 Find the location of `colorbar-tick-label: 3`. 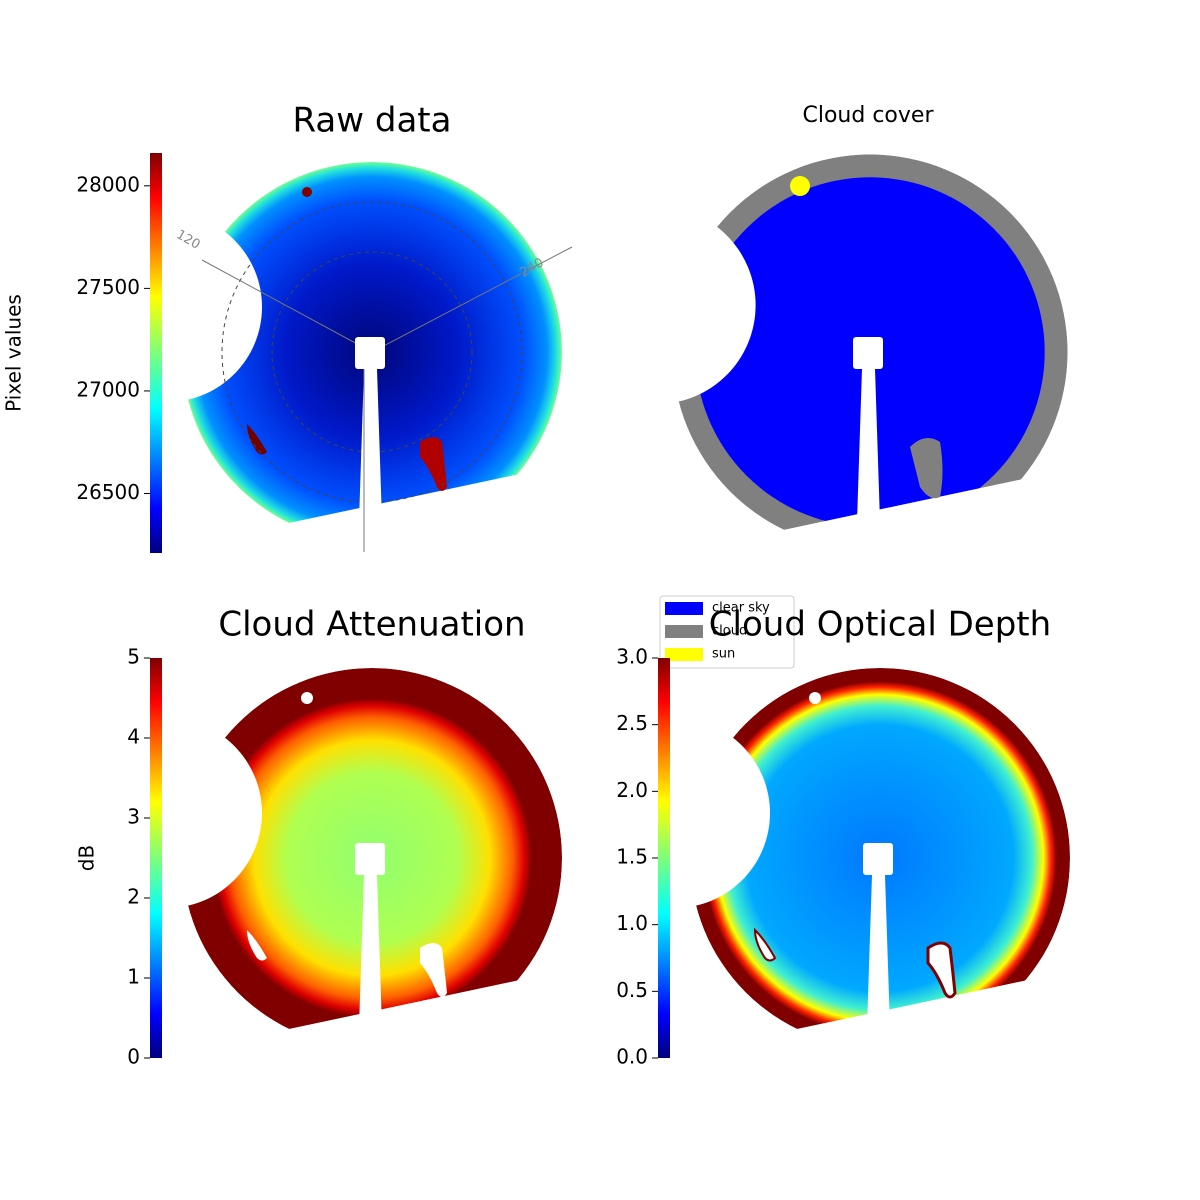

colorbar-tick-label: 3 is located at coordinates (133, 817).